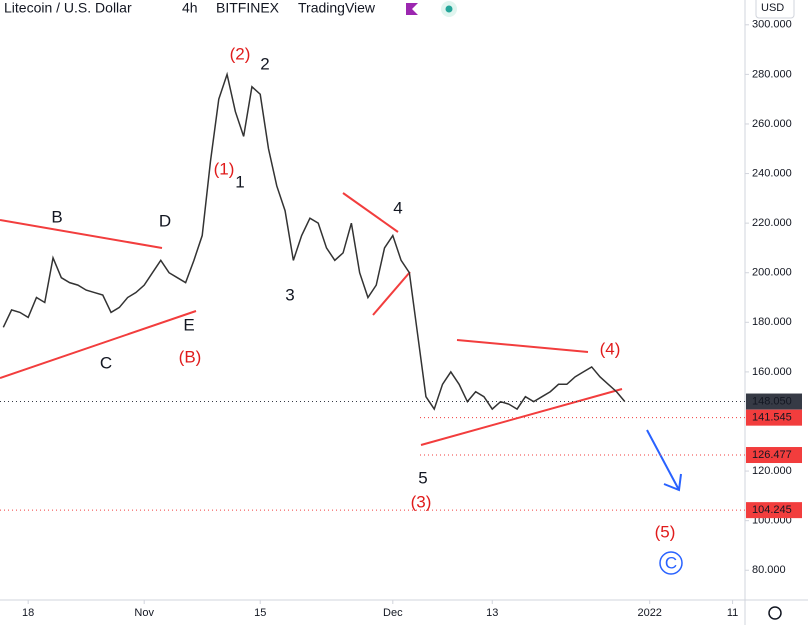 Image resolution: width=808 pixels, height=625 pixels. Describe the element at coordinates (610, 348) in the screenshot. I see `wave-label: (4)` at that location.